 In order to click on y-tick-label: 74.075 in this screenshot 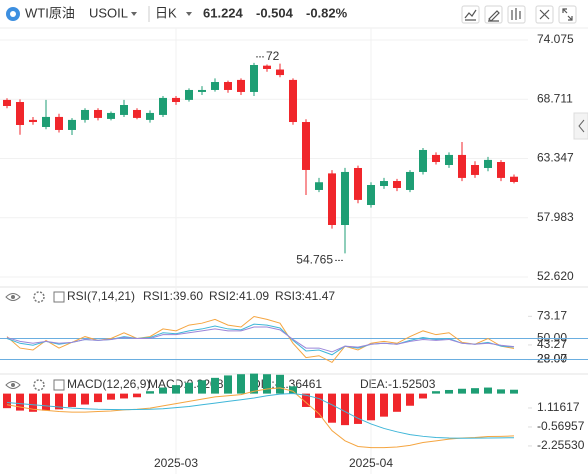, I will do `click(555, 39)`.